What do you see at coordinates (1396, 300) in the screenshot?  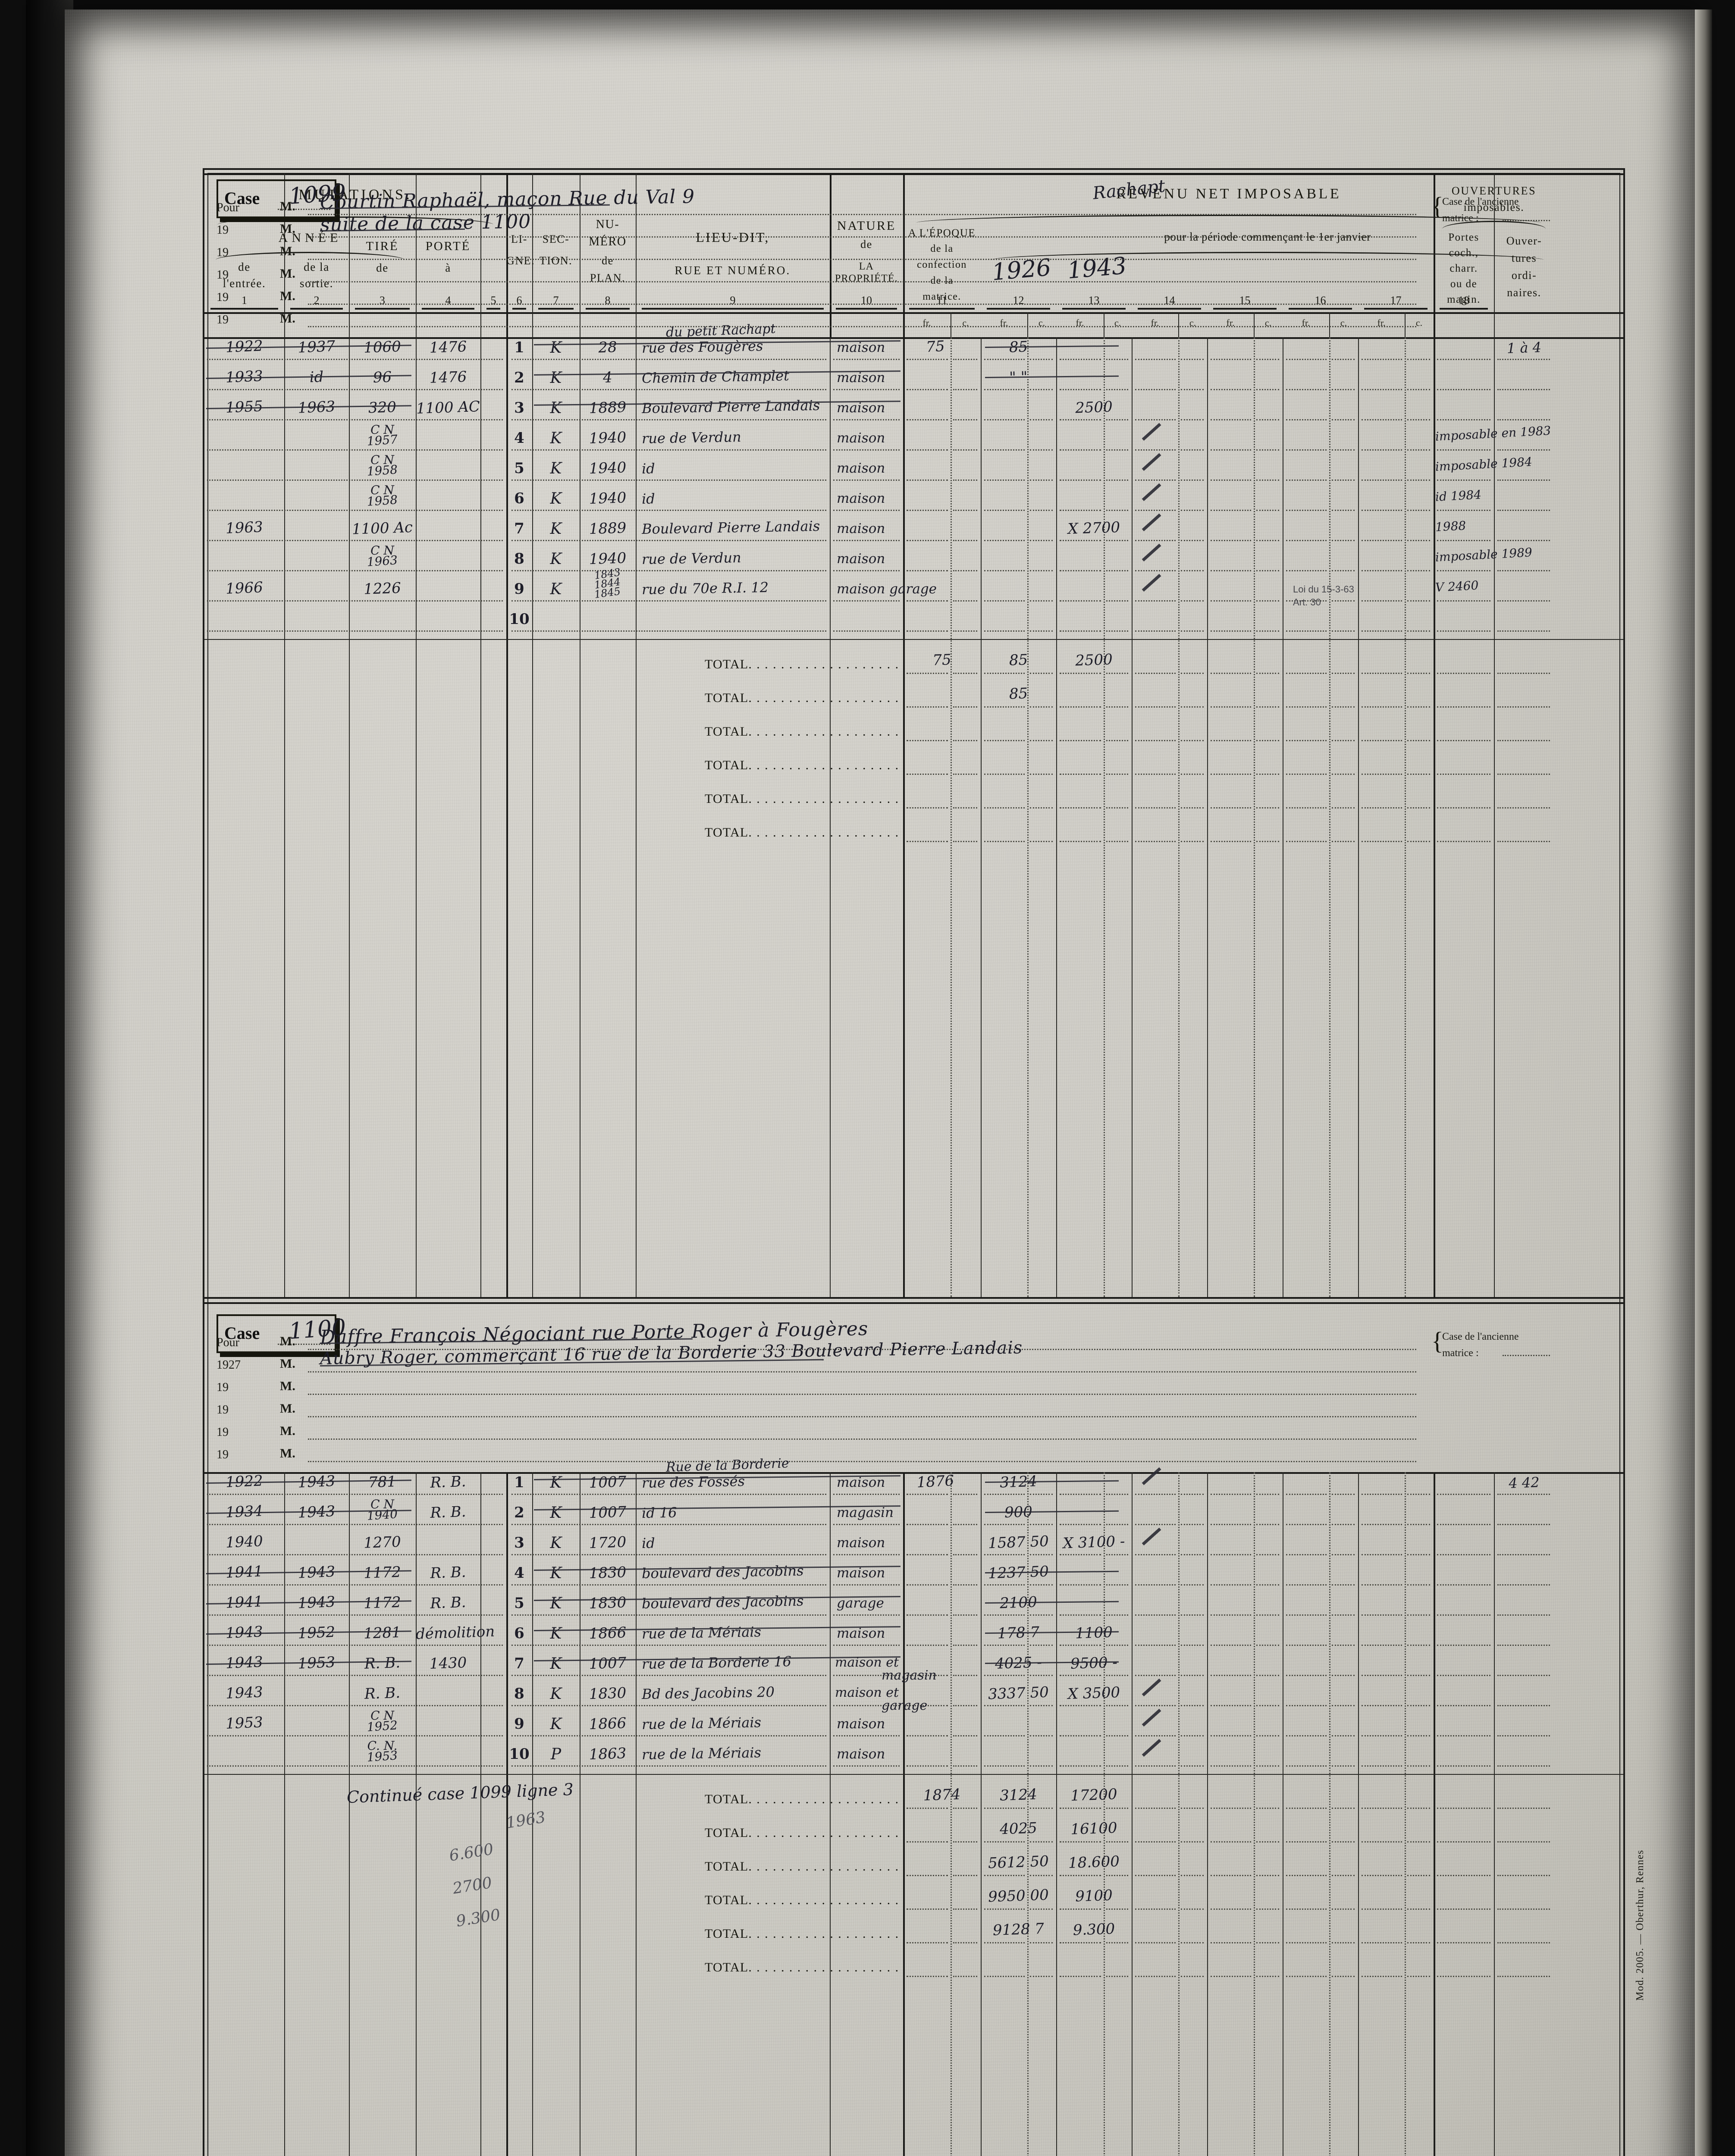 I see `header-colnum-17: 17` at bounding box center [1396, 300].